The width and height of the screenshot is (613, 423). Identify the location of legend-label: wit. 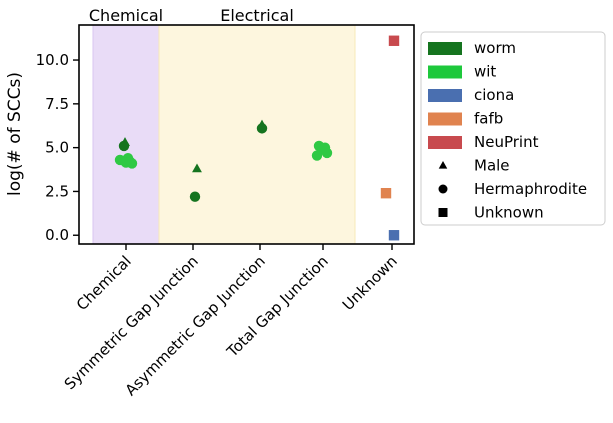
(485, 72).